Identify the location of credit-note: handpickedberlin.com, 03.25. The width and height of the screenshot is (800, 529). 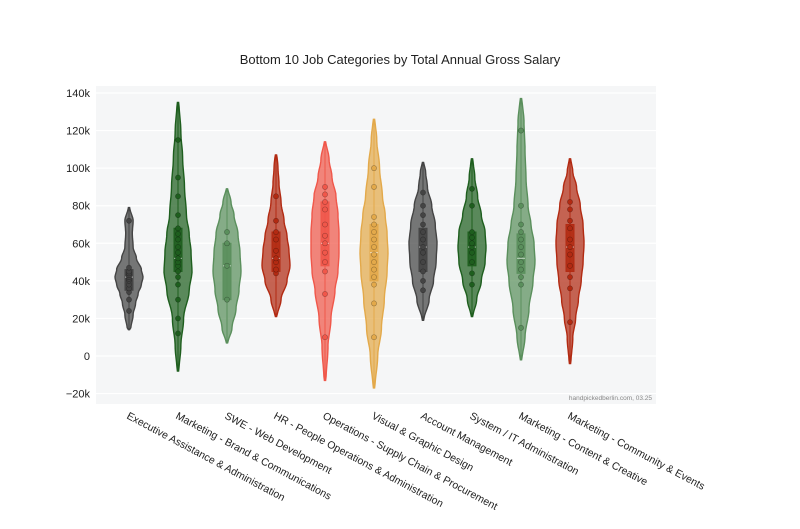
(610, 398).